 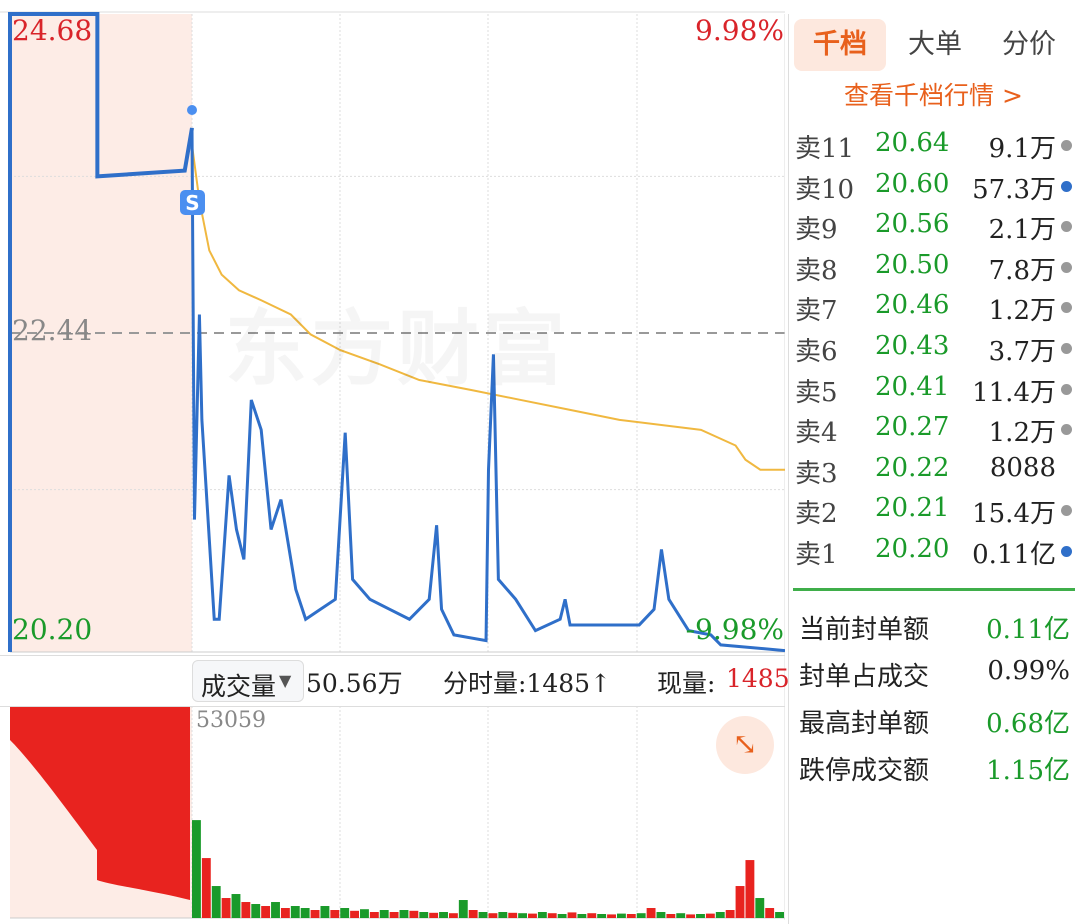 What do you see at coordinates (933, 723) in the screenshot?
I see `stat-row: 最高封单额 0.68亿` at bounding box center [933, 723].